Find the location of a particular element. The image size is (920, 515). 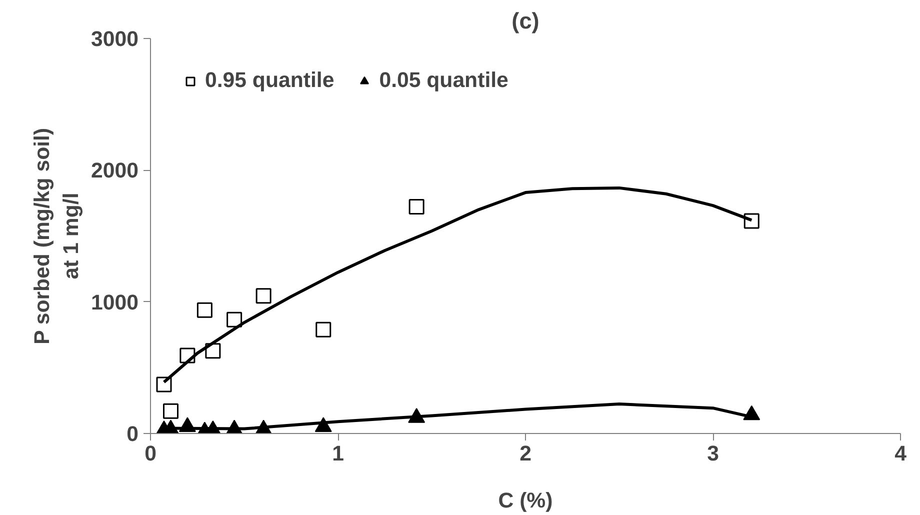

legend-label: 0.95 quantile is located at coordinates (269, 80).